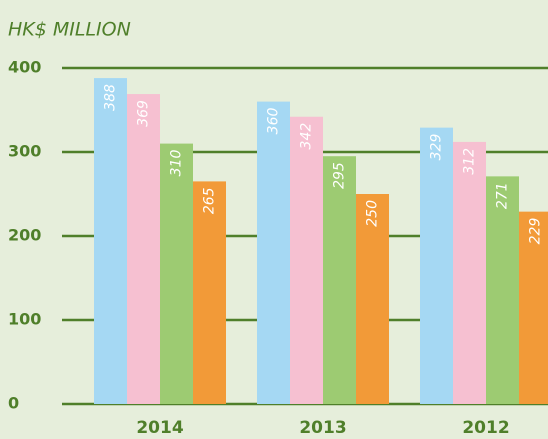  What do you see at coordinates (373, 213) in the screenshot?
I see `value-label: 250` at bounding box center [373, 213].